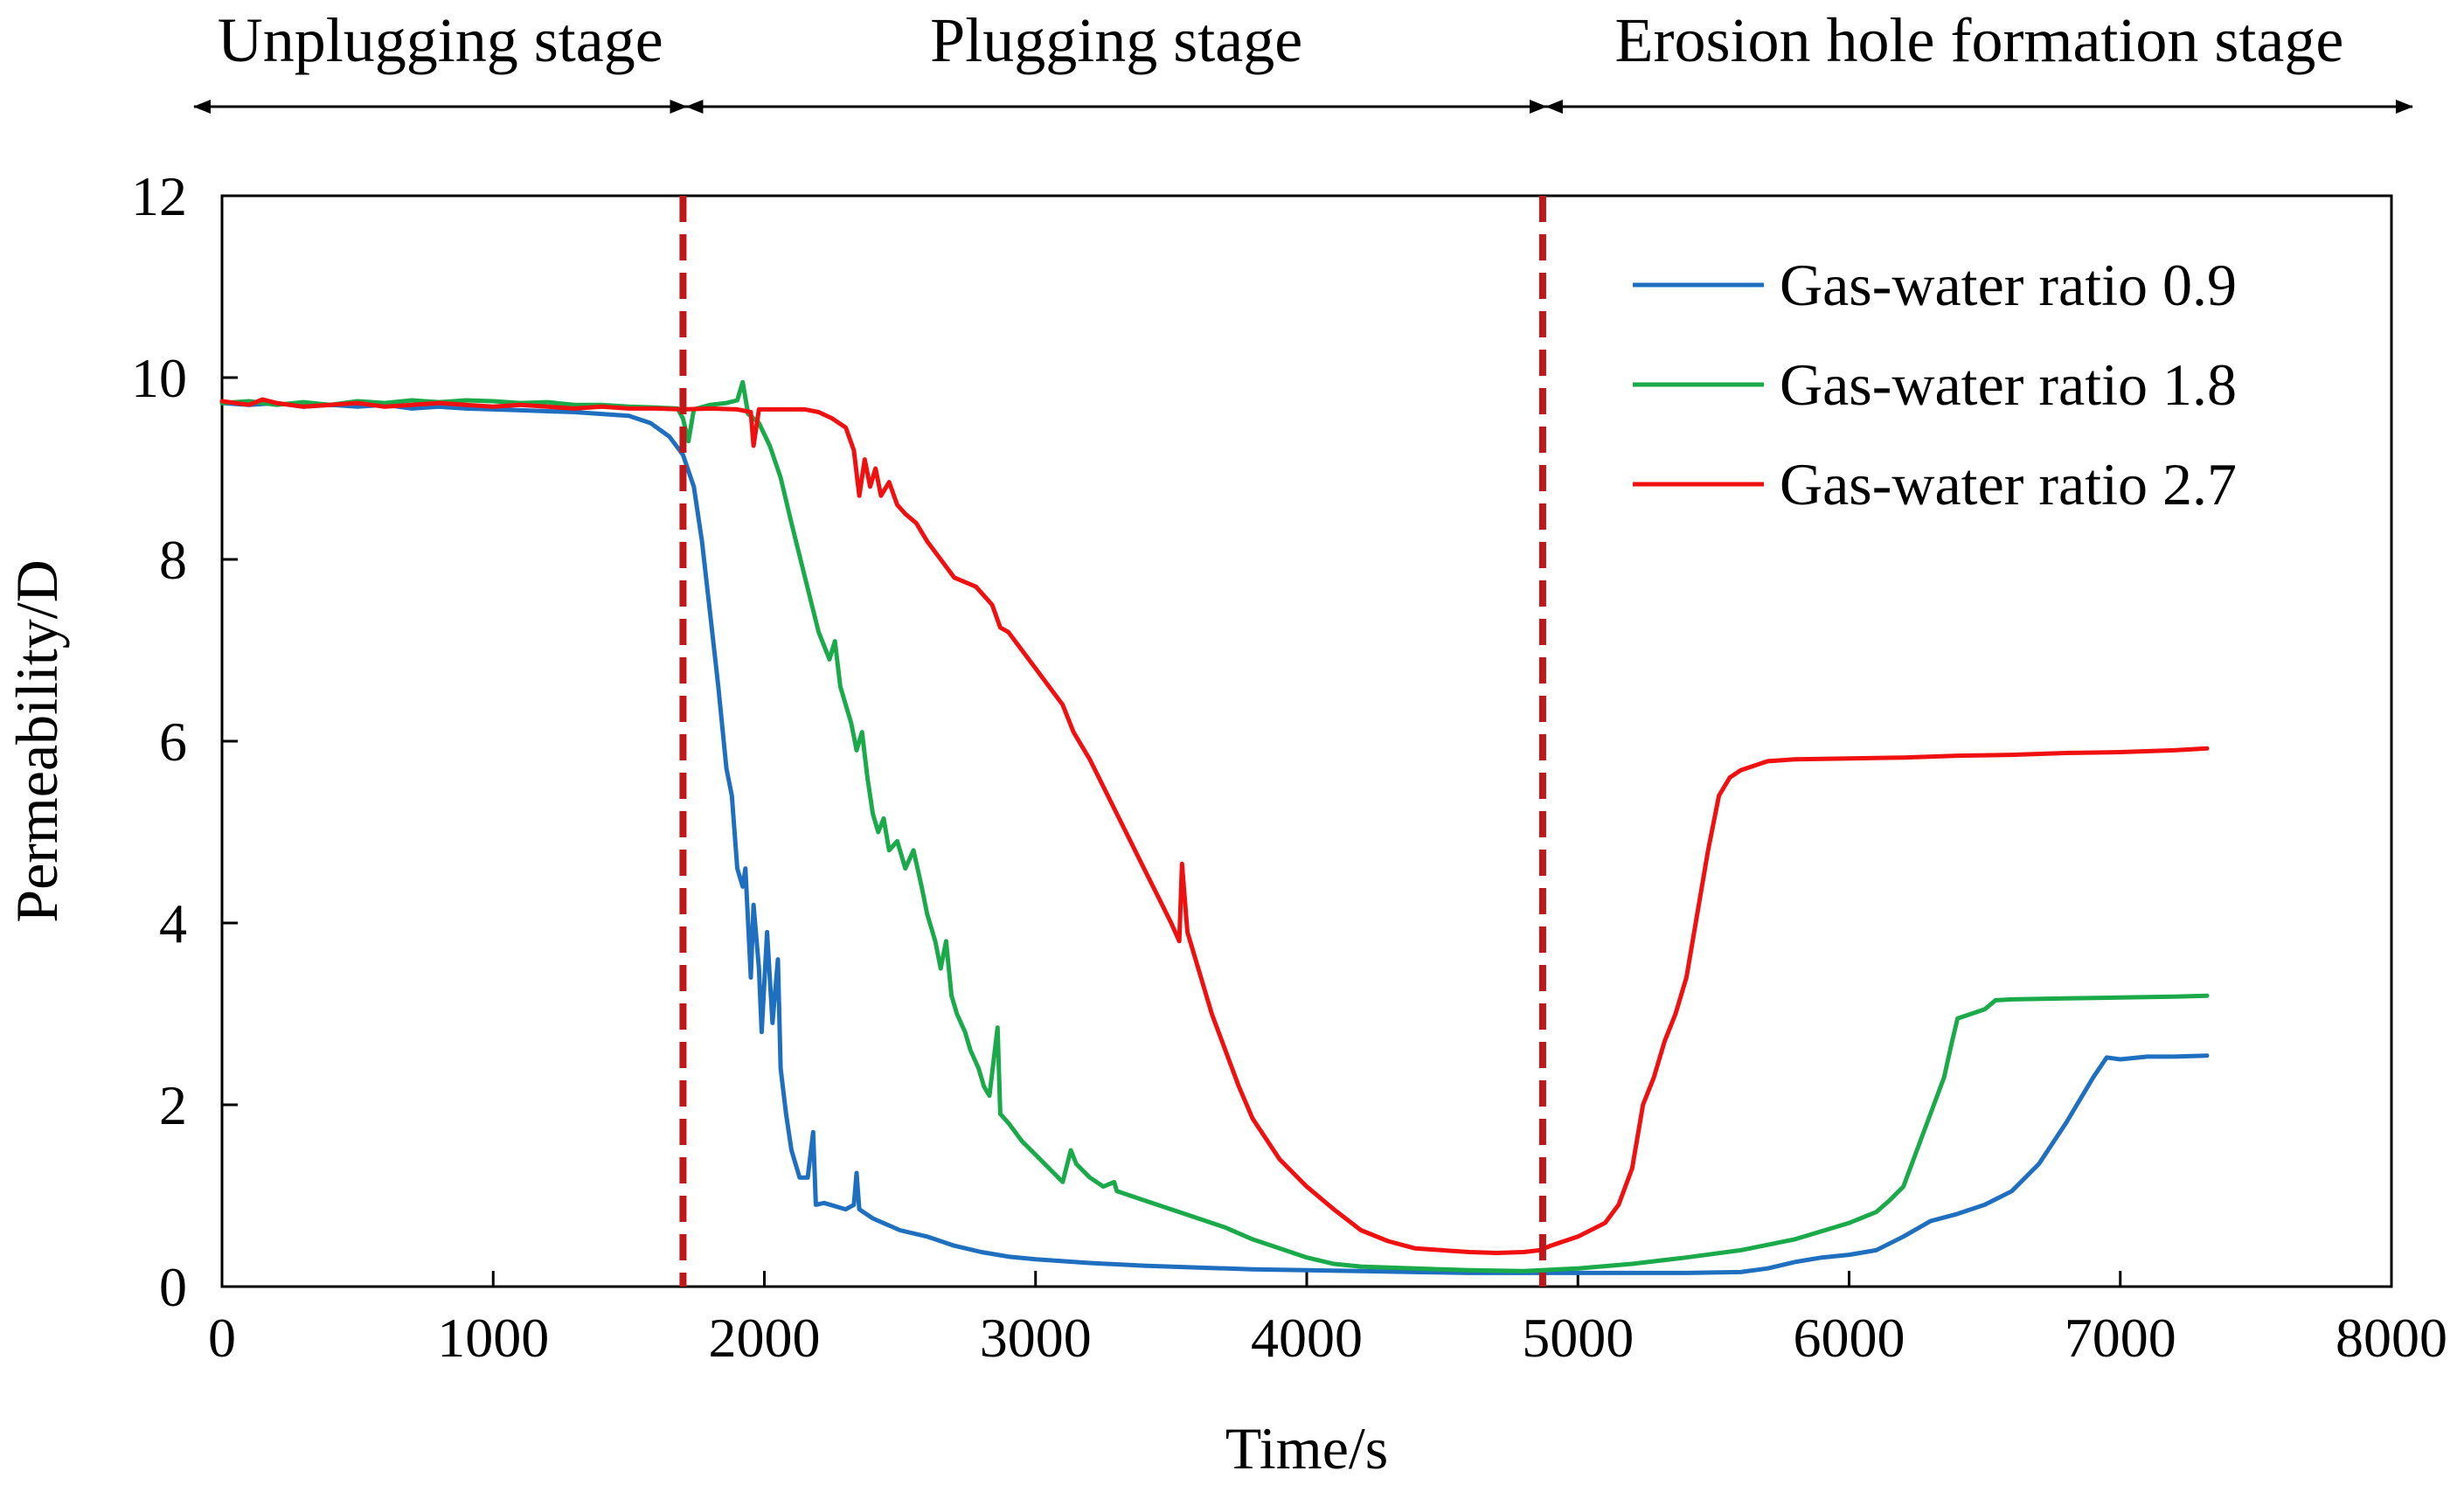 This screenshot has width=2464, height=1485. What do you see at coordinates (173, 923) in the screenshot?
I see `y-tick-label: 4` at bounding box center [173, 923].